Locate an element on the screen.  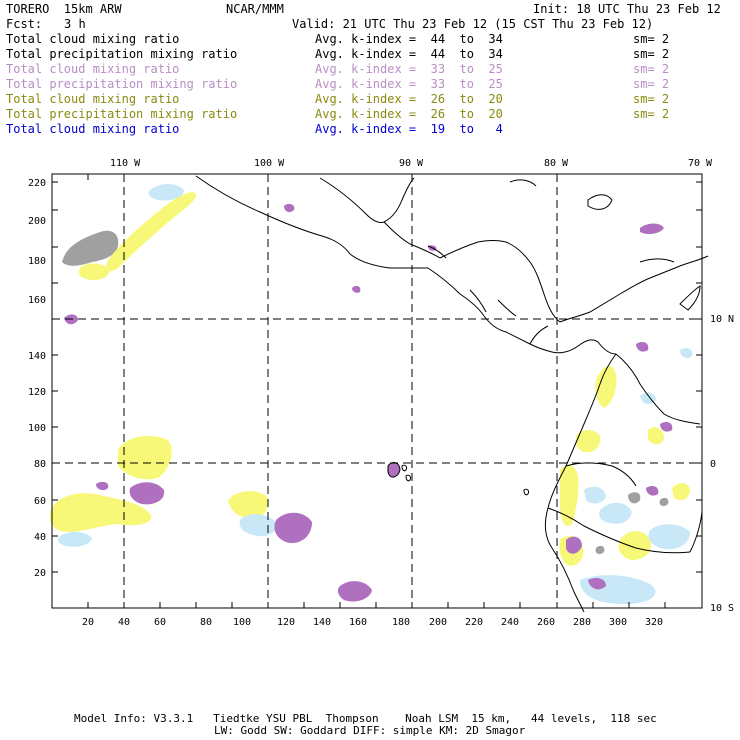
y-tick-label: 40 is located at coordinates (40, 537).